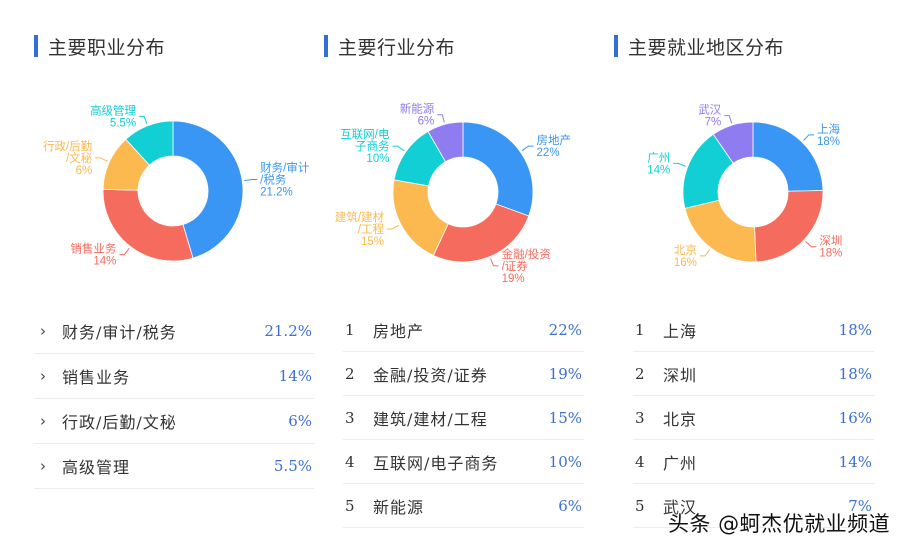  I want to click on slice-label: 上海 18%, so click(828, 135).